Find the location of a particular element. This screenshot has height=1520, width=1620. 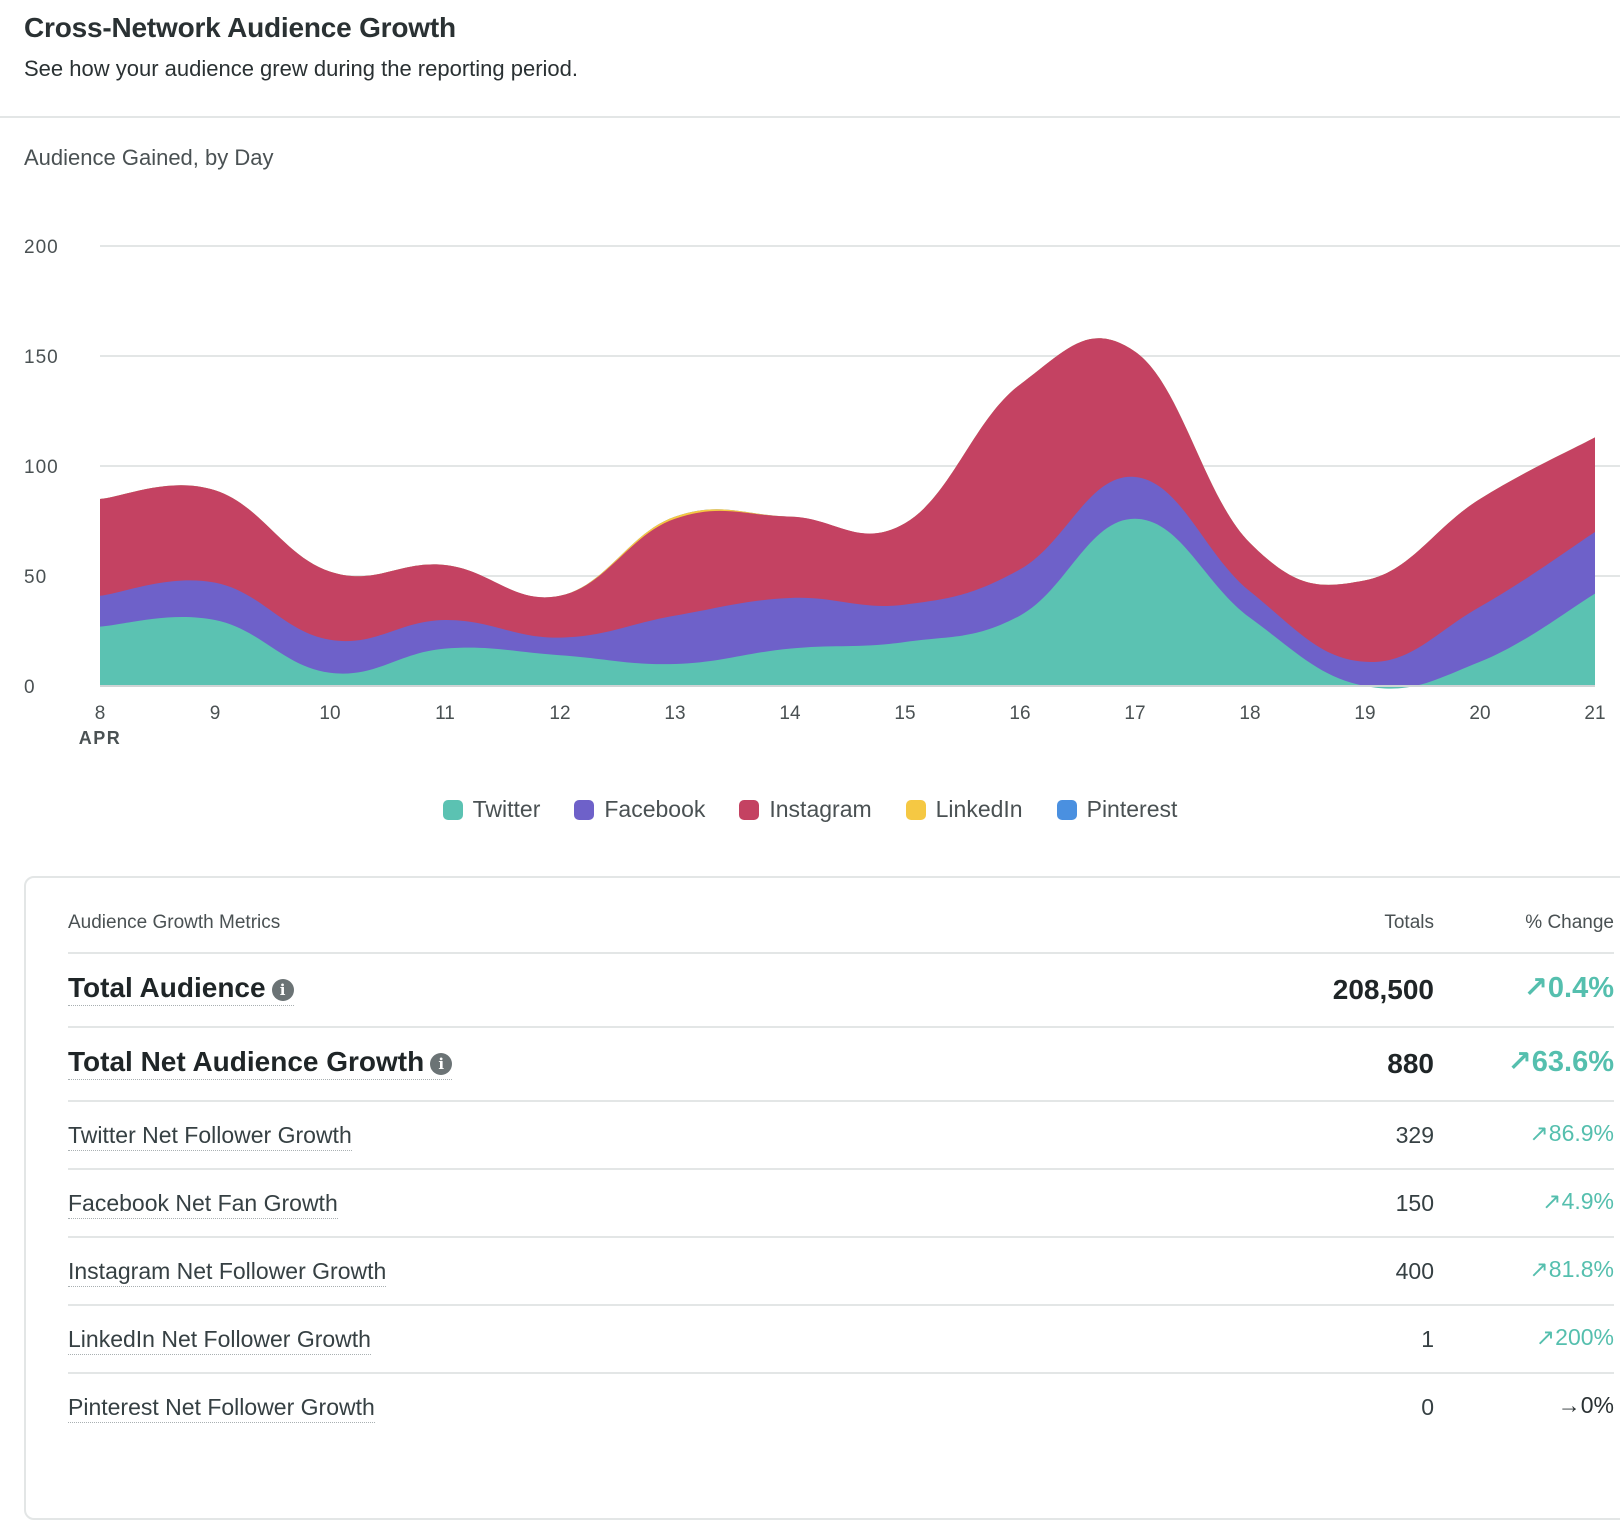

x-tick-label-15: 15 is located at coordinates (904, 713).